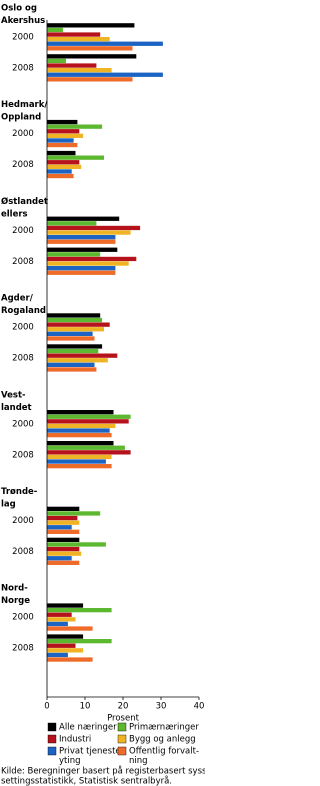 Image resolution: width=320 pixels, height=786 pixels. What do you see at coordinates (162, 740) in the screenshot?
I see `legend-label: Bygg og anlegg` at bounding box center [162, 740].